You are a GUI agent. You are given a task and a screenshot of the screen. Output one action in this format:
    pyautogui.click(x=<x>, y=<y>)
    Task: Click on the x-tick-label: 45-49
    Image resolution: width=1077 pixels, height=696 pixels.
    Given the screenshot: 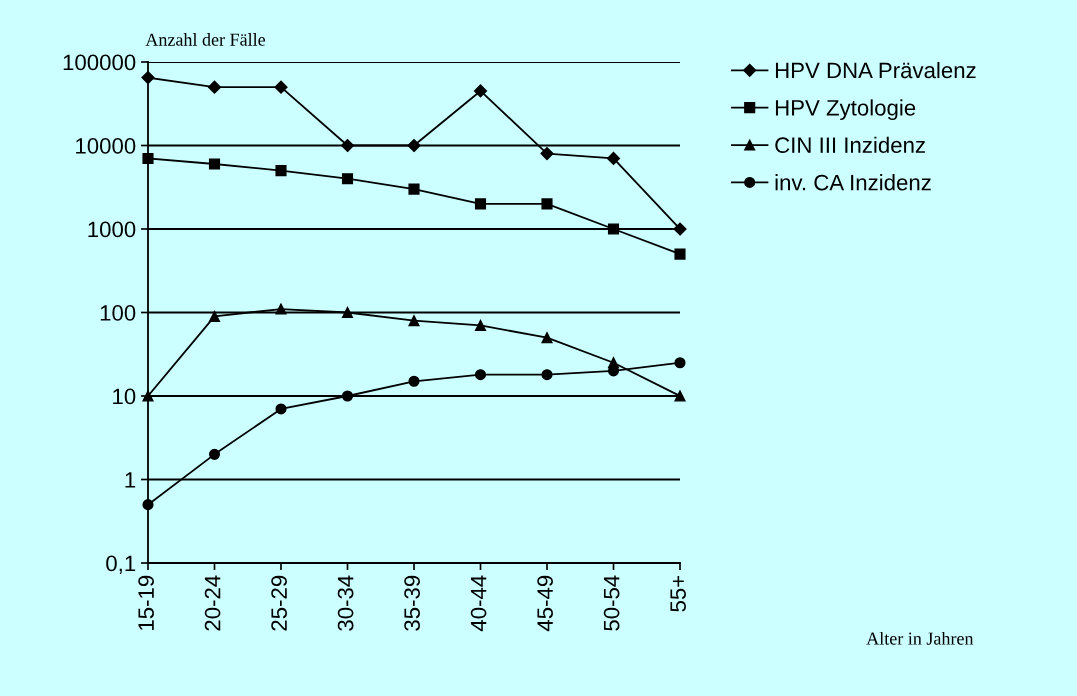 What is the action you would take?
    pyautogui.click(x=545, y=603)
    